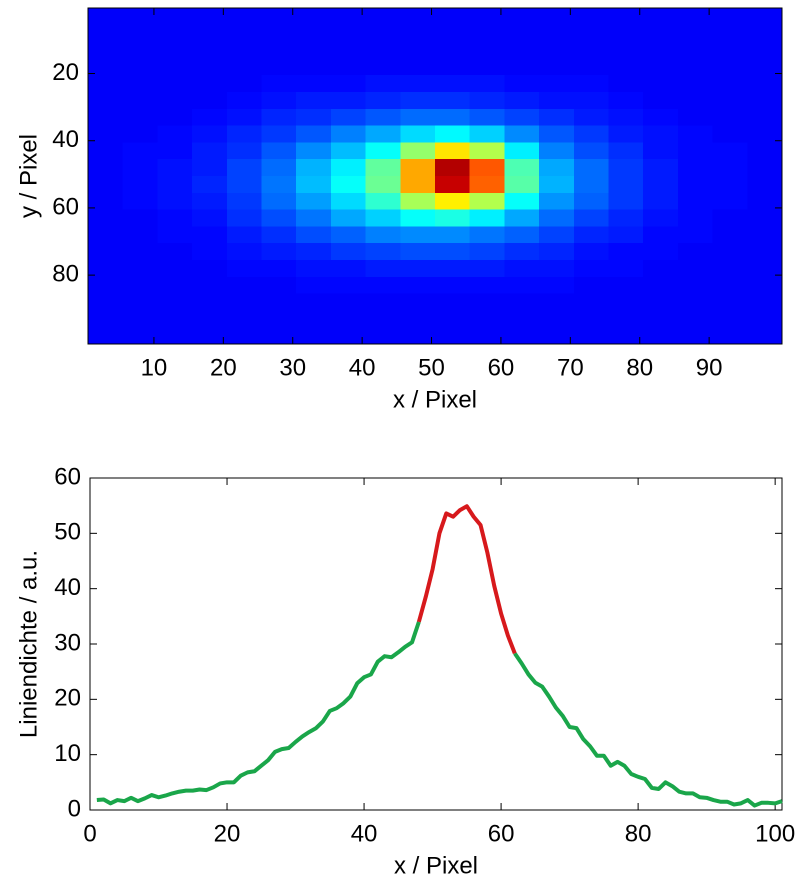 This screenshot has width=802, height=879. What do you see at coordinates (65, 72) in the screenshot?
I see `y-tick-label: 20` at bounding box center [65, 72].